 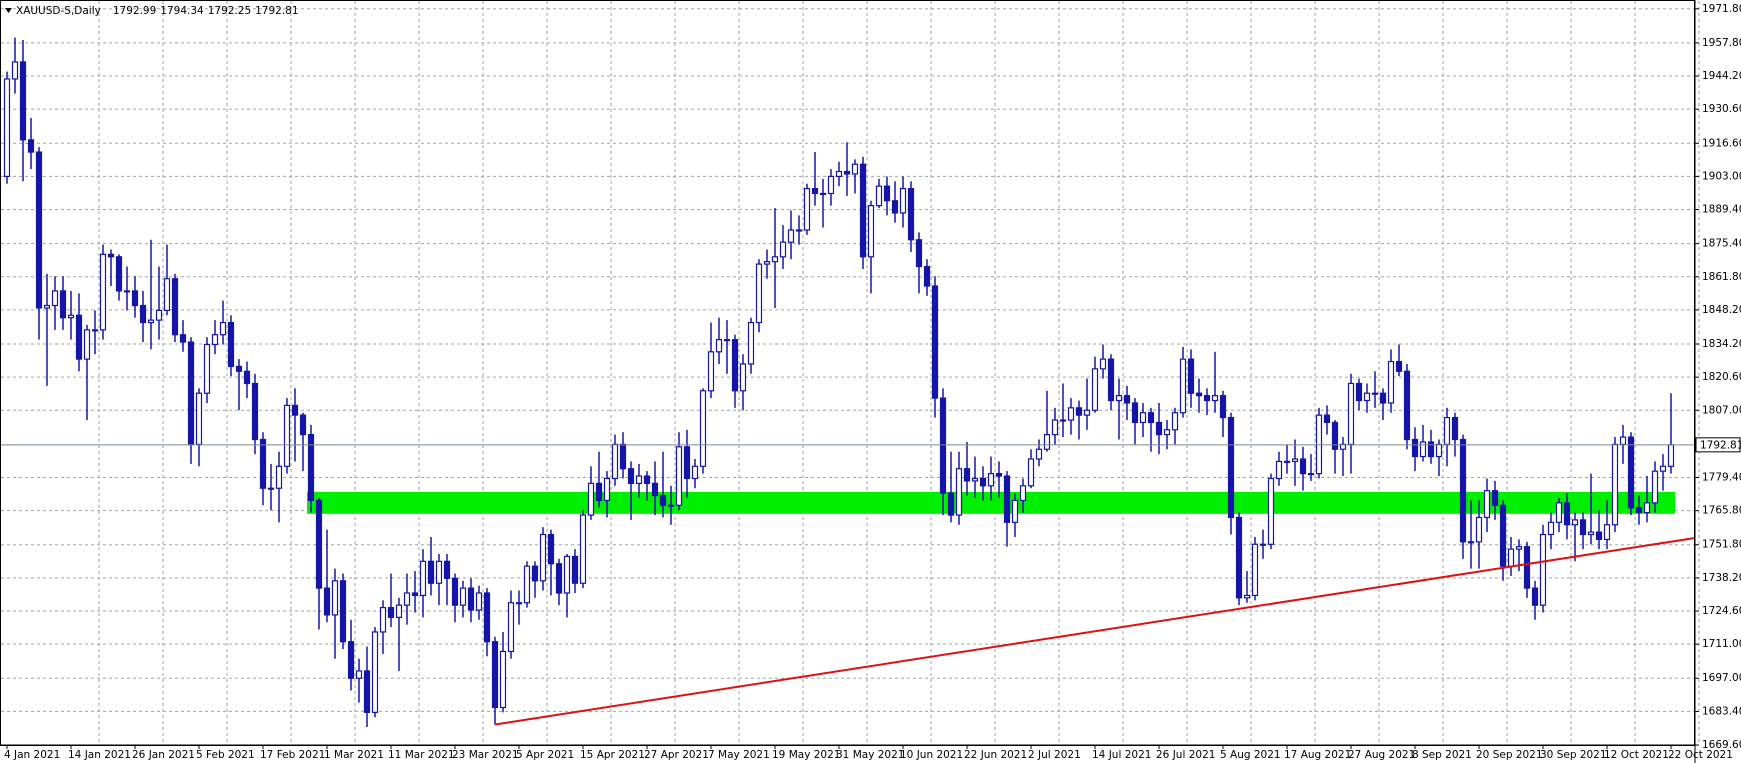 I want to click on x-tick-label: 5 Feb 2021, so click(x=225, y=755).